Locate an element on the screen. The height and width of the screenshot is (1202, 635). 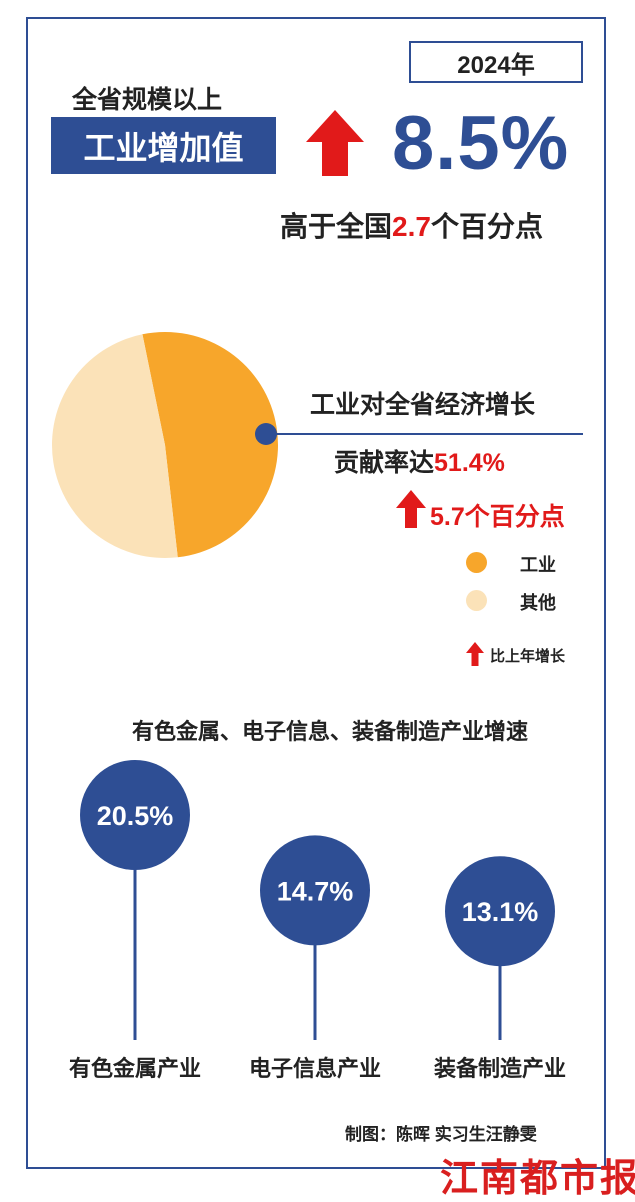
lollipop-value-label: 13.1% is located at coordinates (500, 912).